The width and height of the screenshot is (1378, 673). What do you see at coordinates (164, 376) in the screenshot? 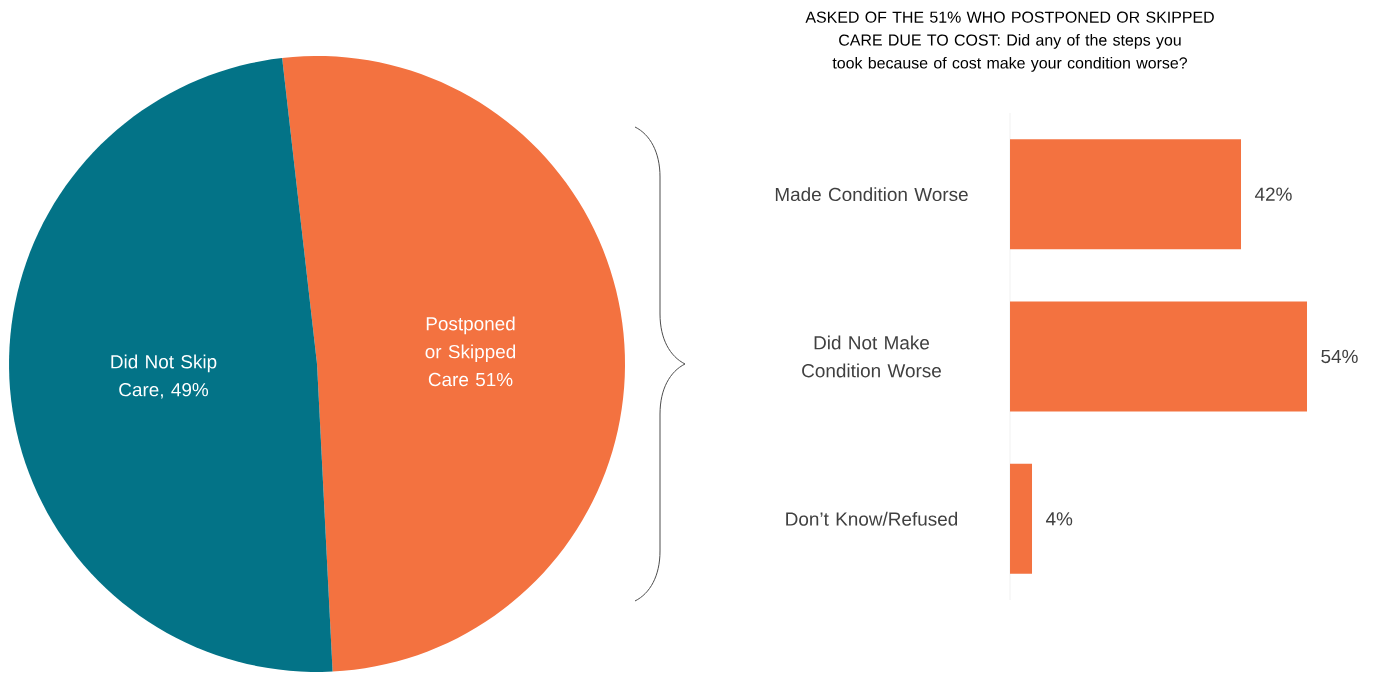
I see `slice-label: Did Not Skip Care, 49%` at bounding box center [164, 376].